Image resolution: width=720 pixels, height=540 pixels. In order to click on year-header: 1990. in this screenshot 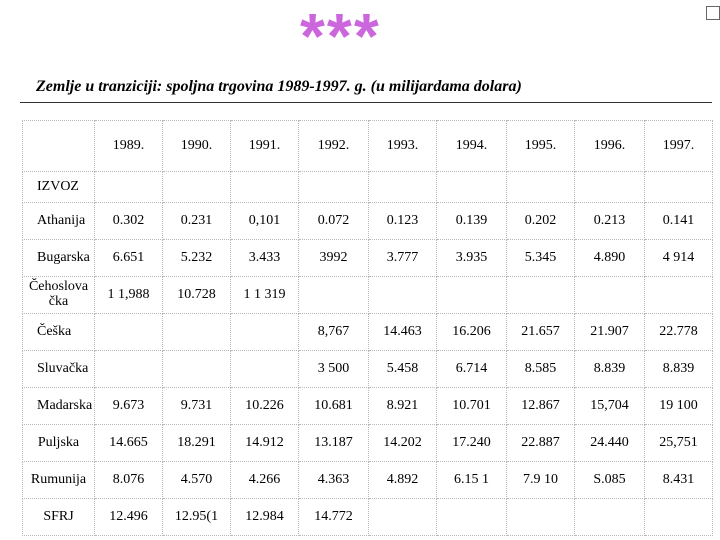, I will do `click(196, 146)`.